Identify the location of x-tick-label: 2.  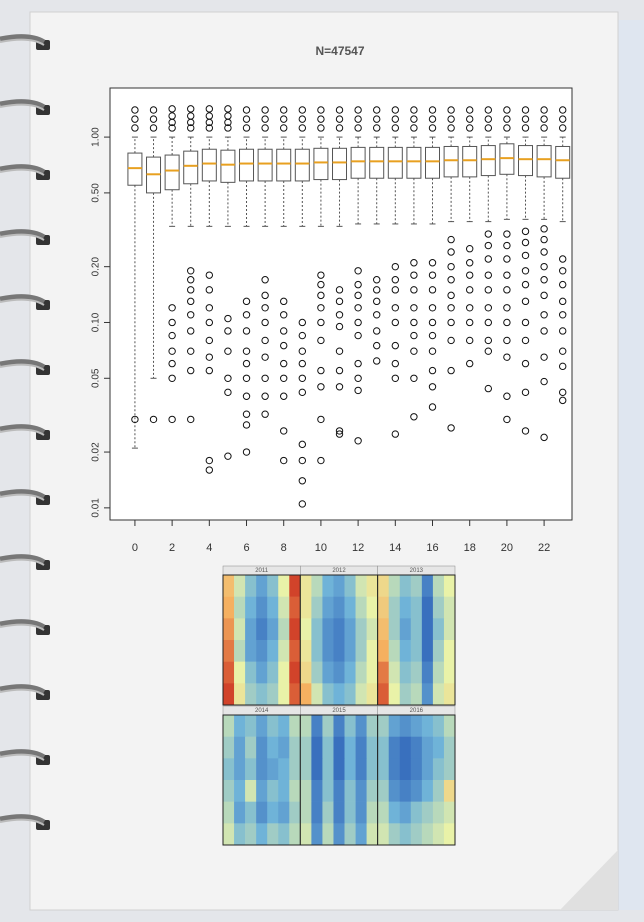
(172, 548).